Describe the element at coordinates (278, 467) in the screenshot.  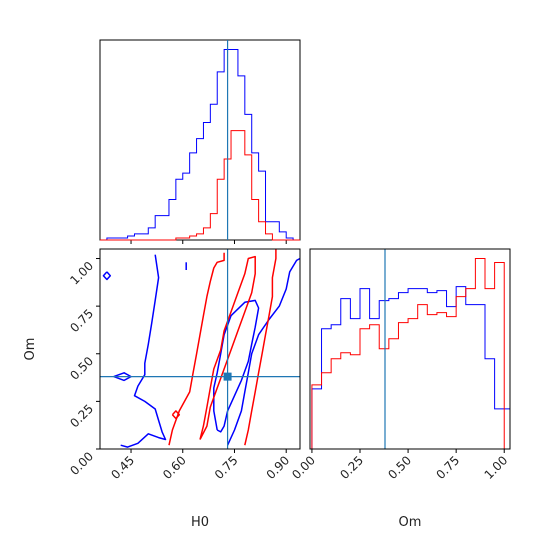
I see `joint-x-tick-label-3: 0.90` at that location.